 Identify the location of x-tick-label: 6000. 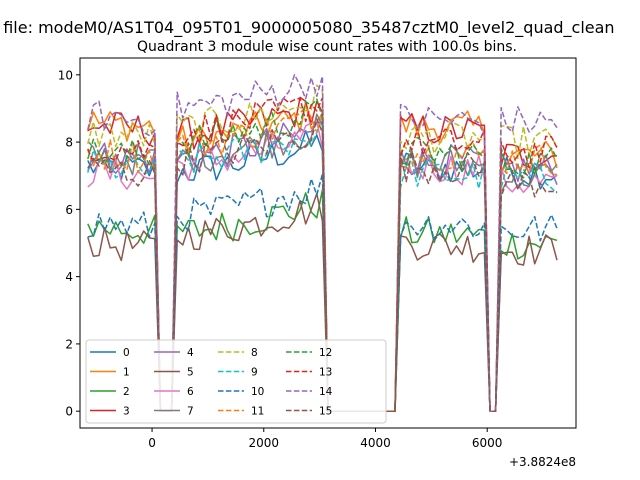
(487, 443).